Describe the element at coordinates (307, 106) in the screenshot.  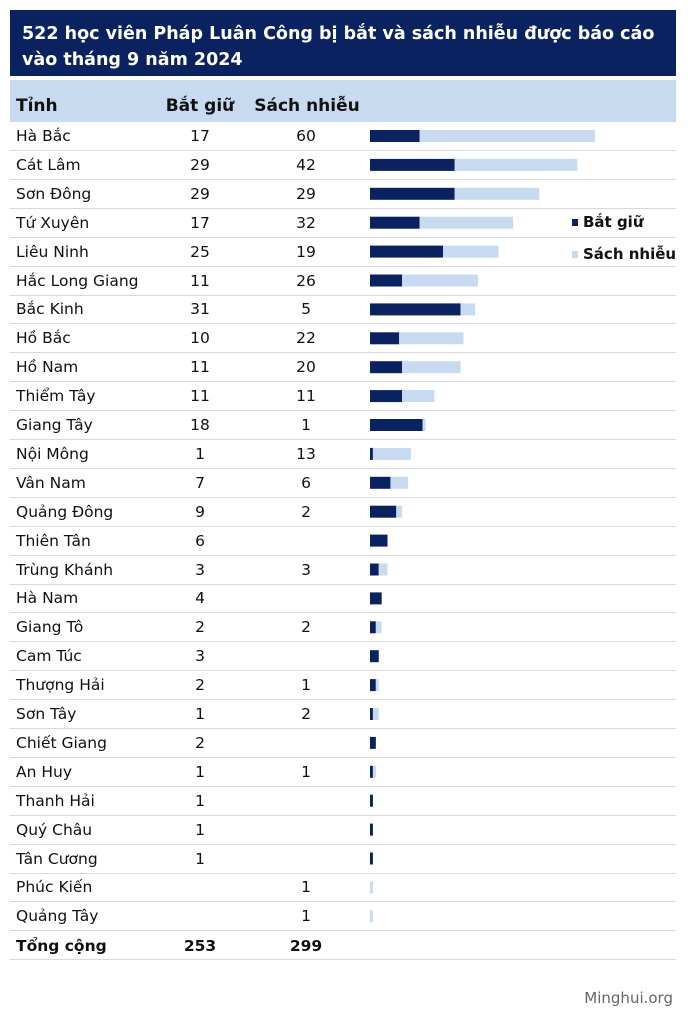
I see `header-harassed: Sách nhiễu` at that location.